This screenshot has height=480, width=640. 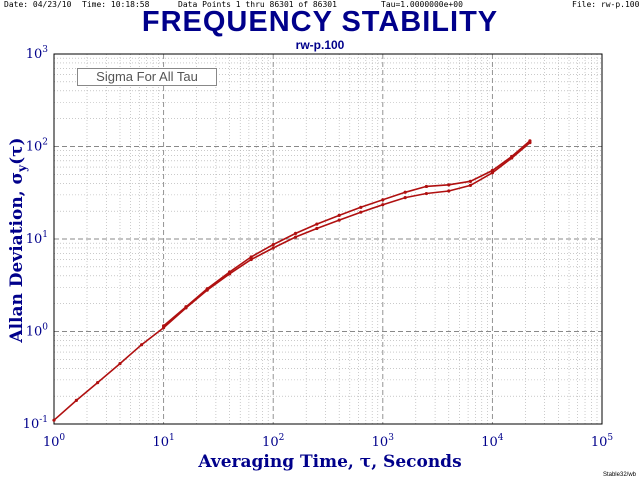 What do you see at coordinates (422, 4) in the screenshot?
I see `header-tau: Tau=1.0000000e+00` at bounding box center [422, 4].